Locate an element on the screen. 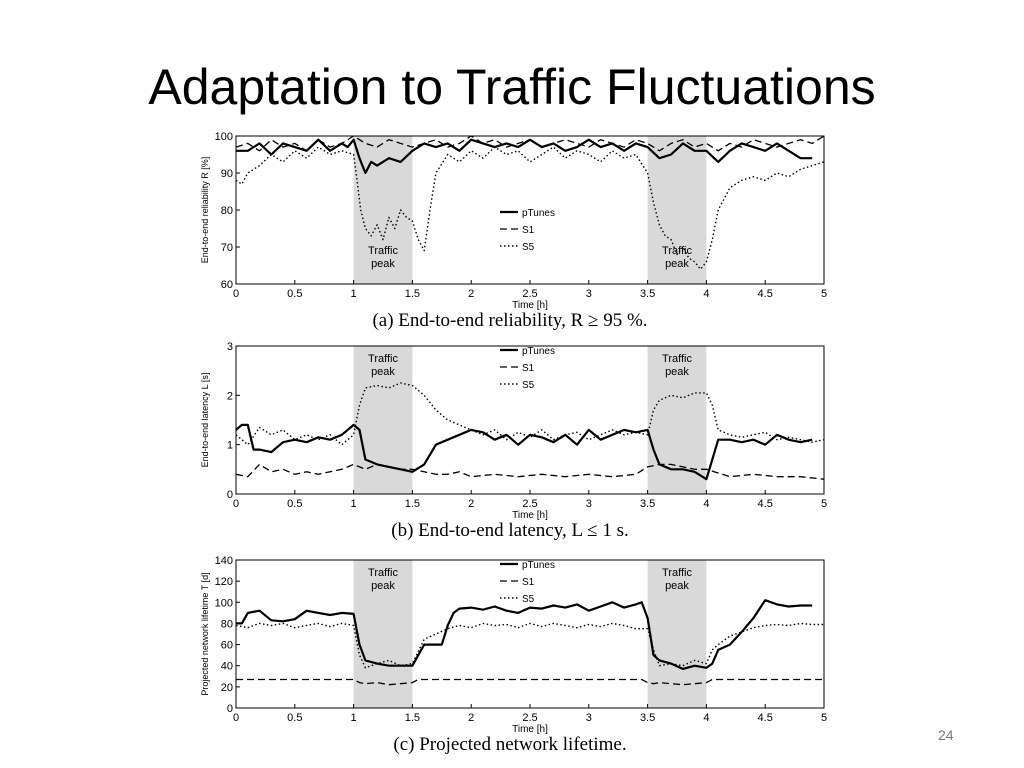 The width and height of the screenshot is (1024, 768). y-tick-label: 40 is located at coordinates (227, 667).